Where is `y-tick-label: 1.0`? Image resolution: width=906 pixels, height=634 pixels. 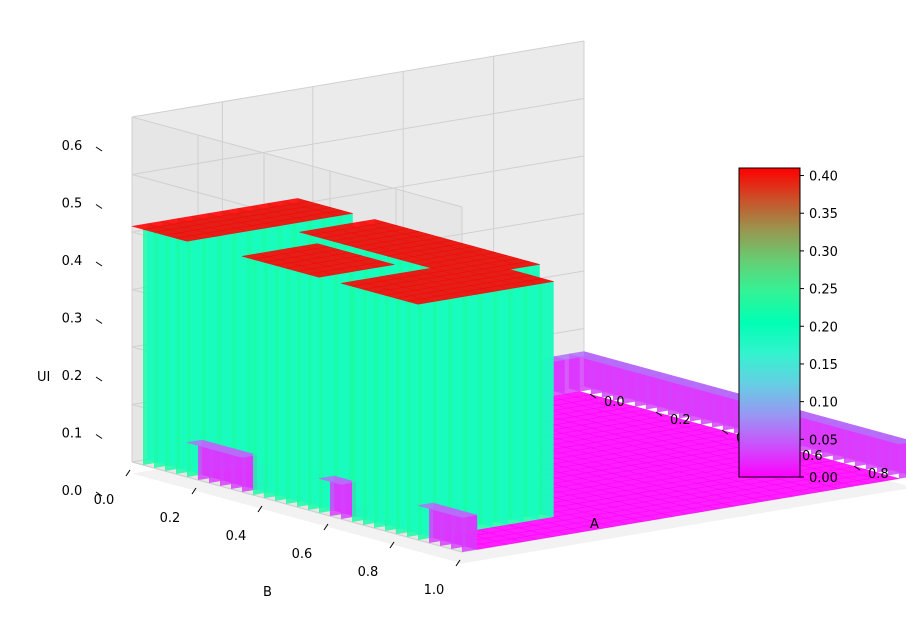 y-tick-label: 1.0 is located at coordinates (434, 590).